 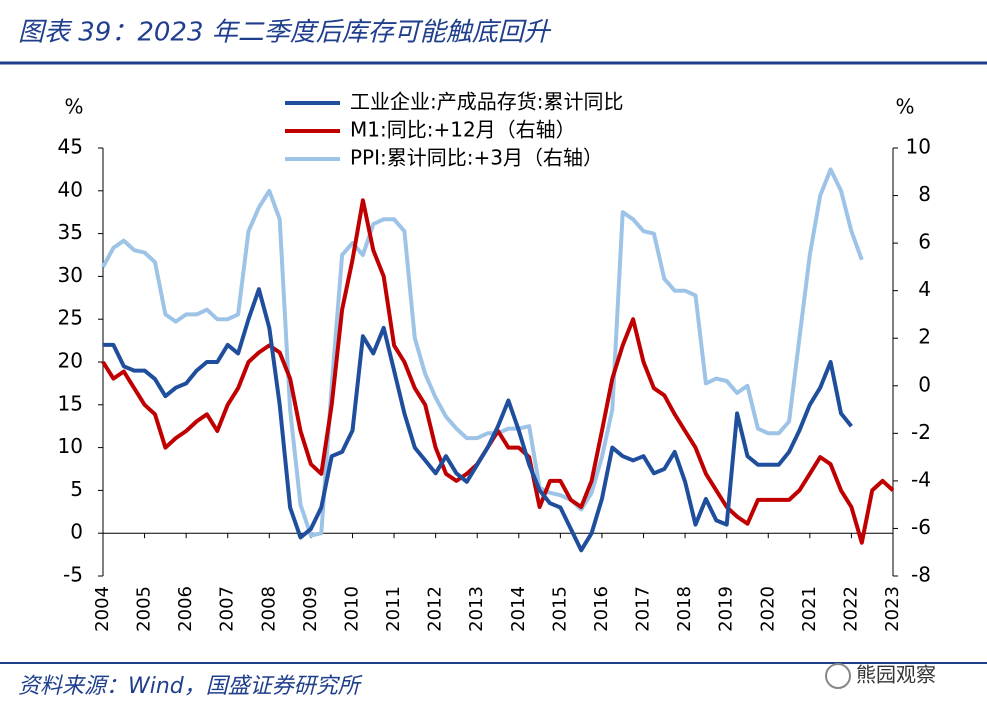 I want to click on y2-tick-label: -2, so click(x=921, y=432).